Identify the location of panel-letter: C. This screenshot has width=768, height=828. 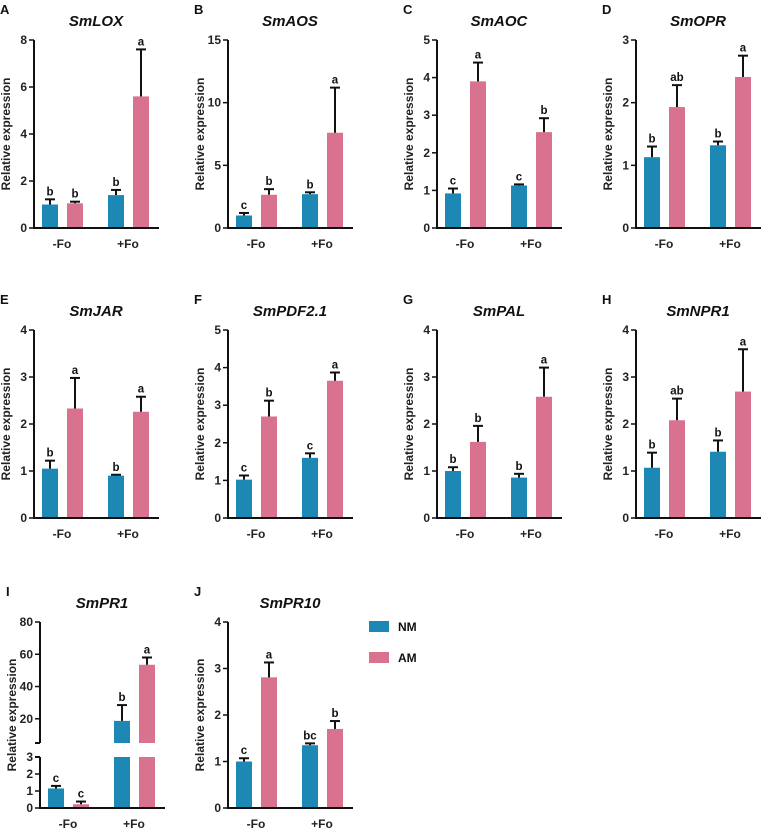
(408, 9).